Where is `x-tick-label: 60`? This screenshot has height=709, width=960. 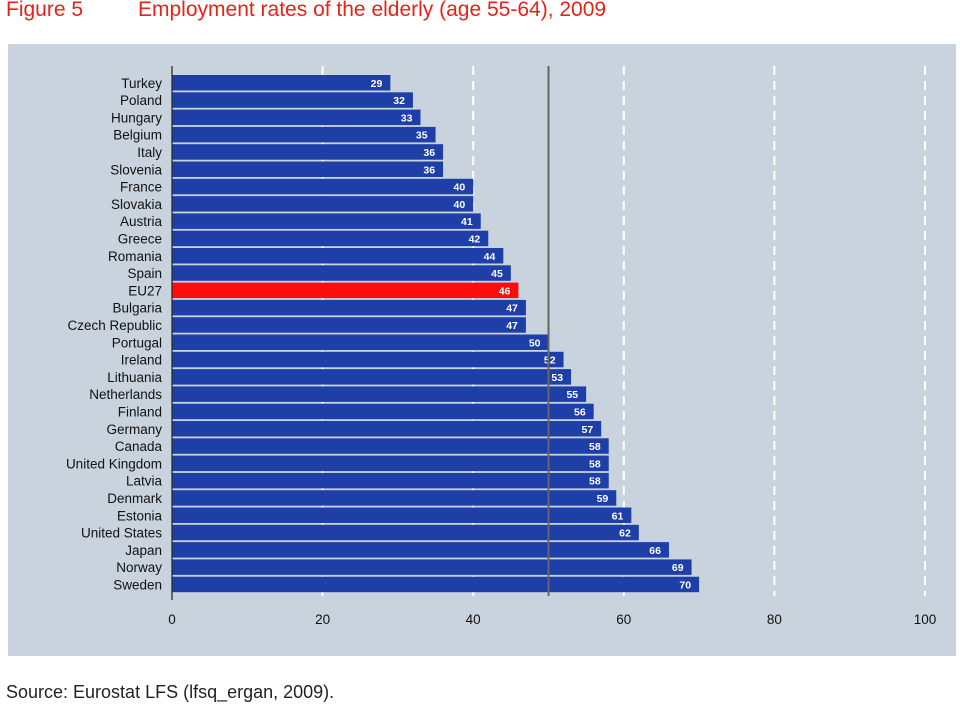
x-tick-label: 60 is located at coordinates (623, 619).